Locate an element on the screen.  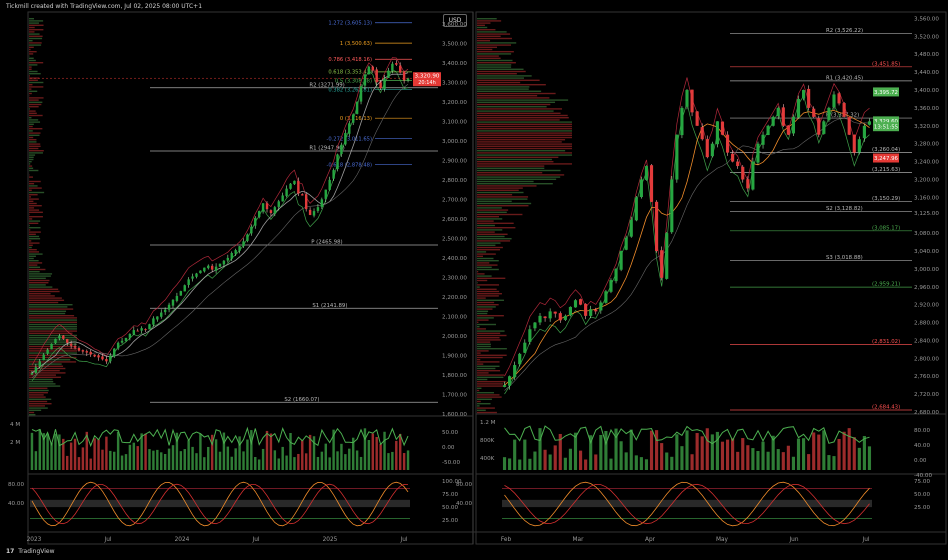
right-osc-tick-right: 75.00 is located at coordinates (922, 482).